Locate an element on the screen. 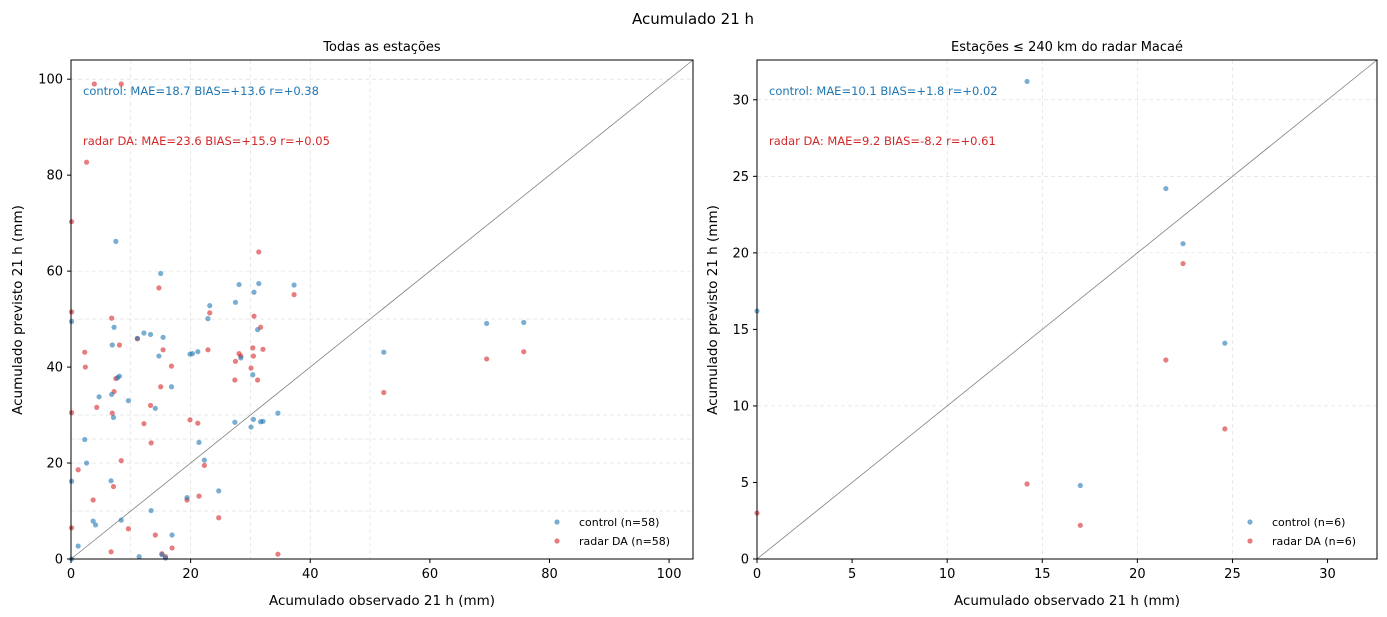 Image resolution: width=1387 pixels, height=617 pixels. y-tick-label: 20 is located at coordinates (740, 253).